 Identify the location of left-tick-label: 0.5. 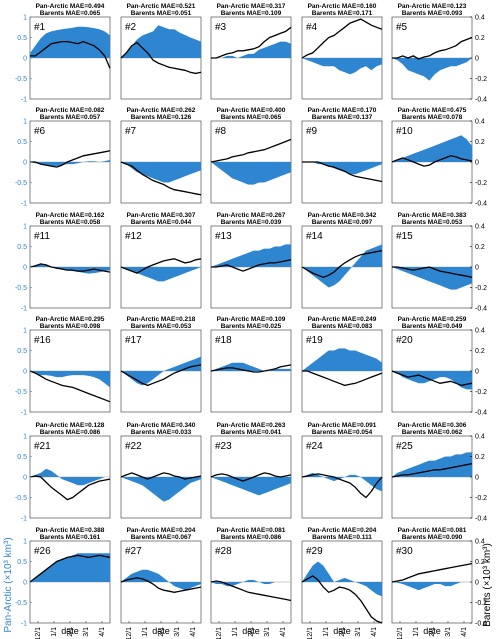
(22, 142).